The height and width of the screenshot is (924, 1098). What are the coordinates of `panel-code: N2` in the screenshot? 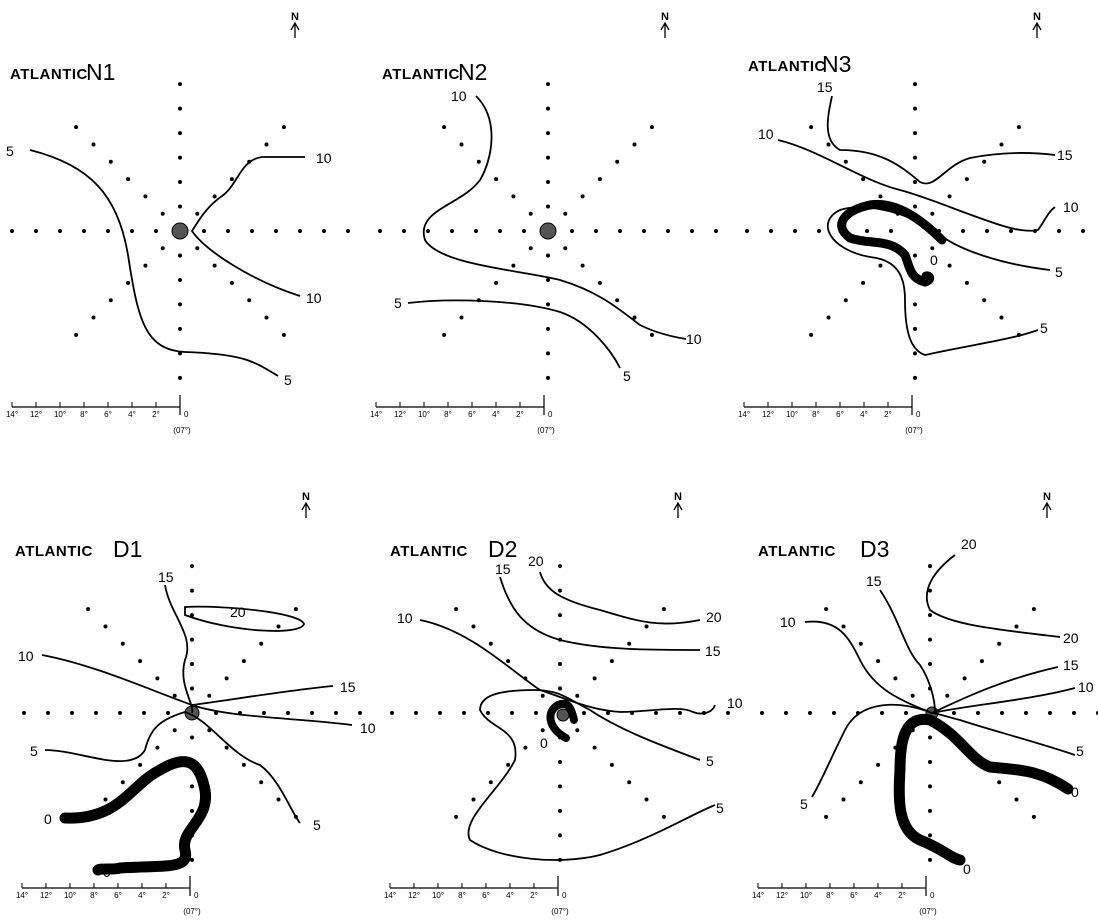 It's located at (472, 72).